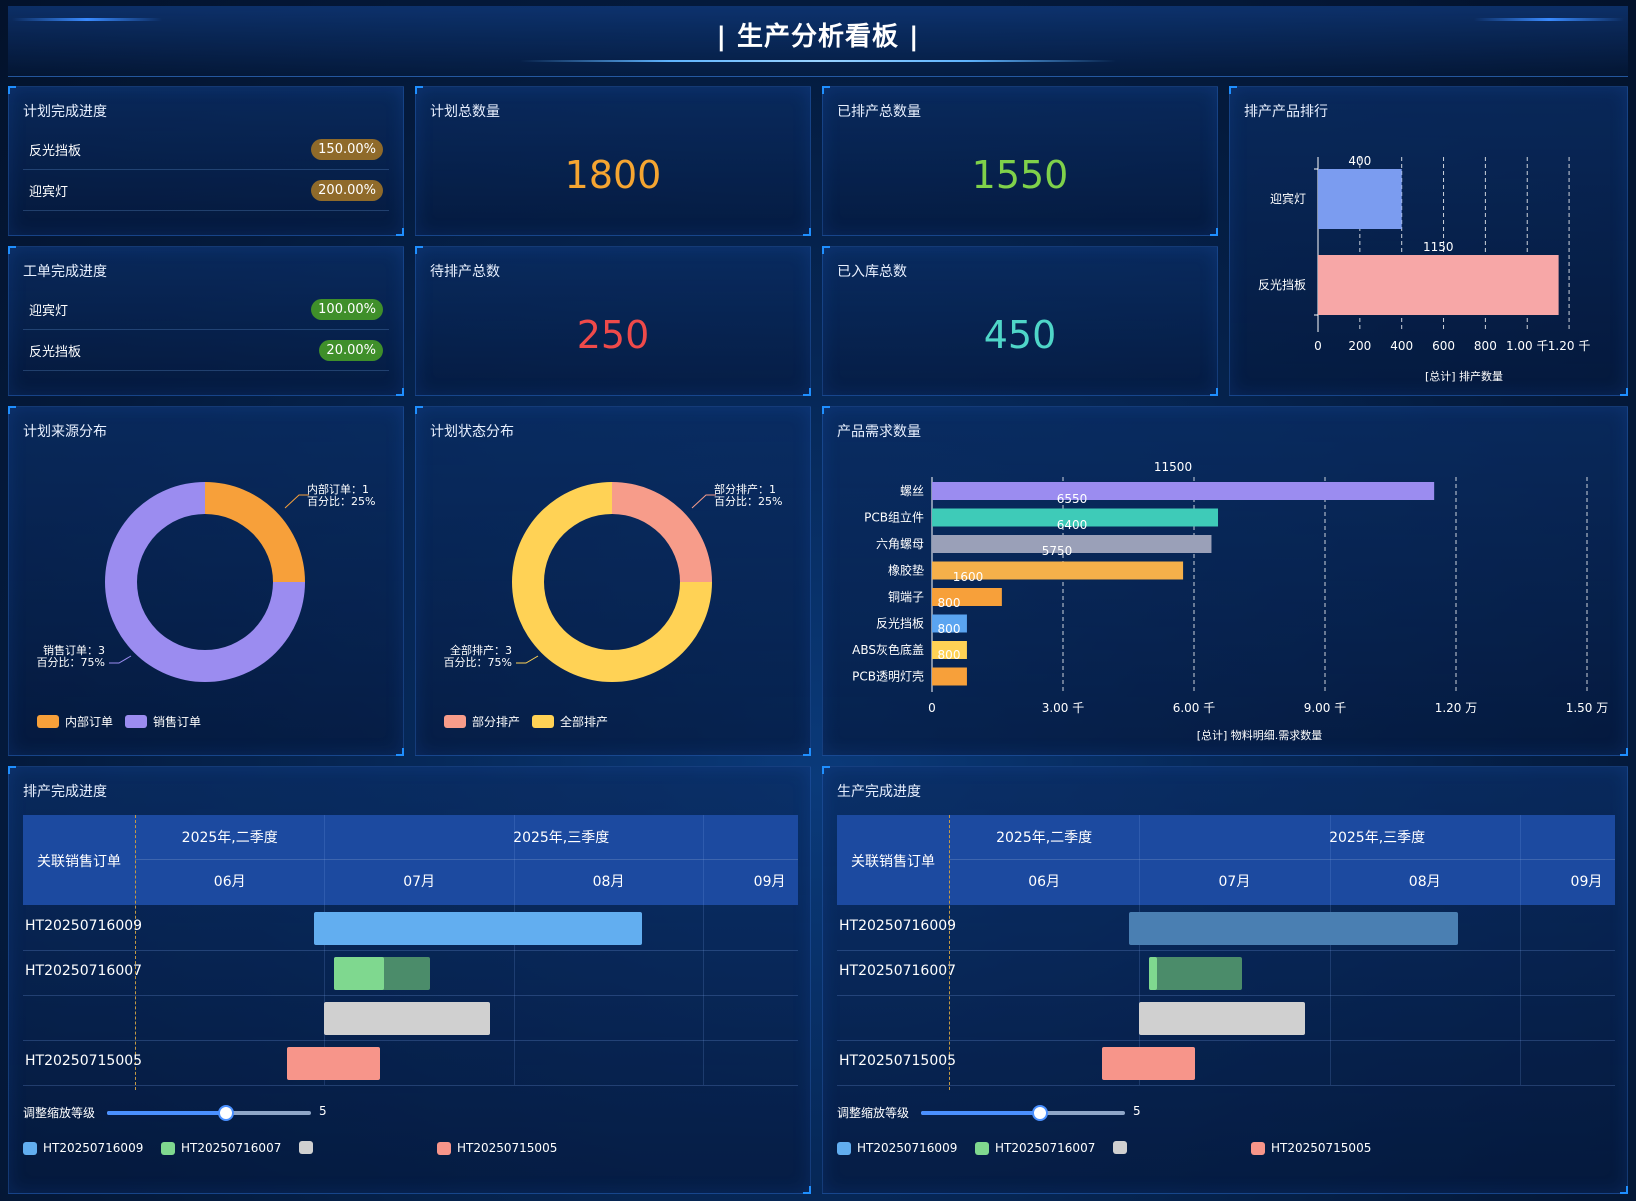  Describe the element at coordinates (231, 1148) in the screenshot. I see `legend-label: HT20250716007` at that location.